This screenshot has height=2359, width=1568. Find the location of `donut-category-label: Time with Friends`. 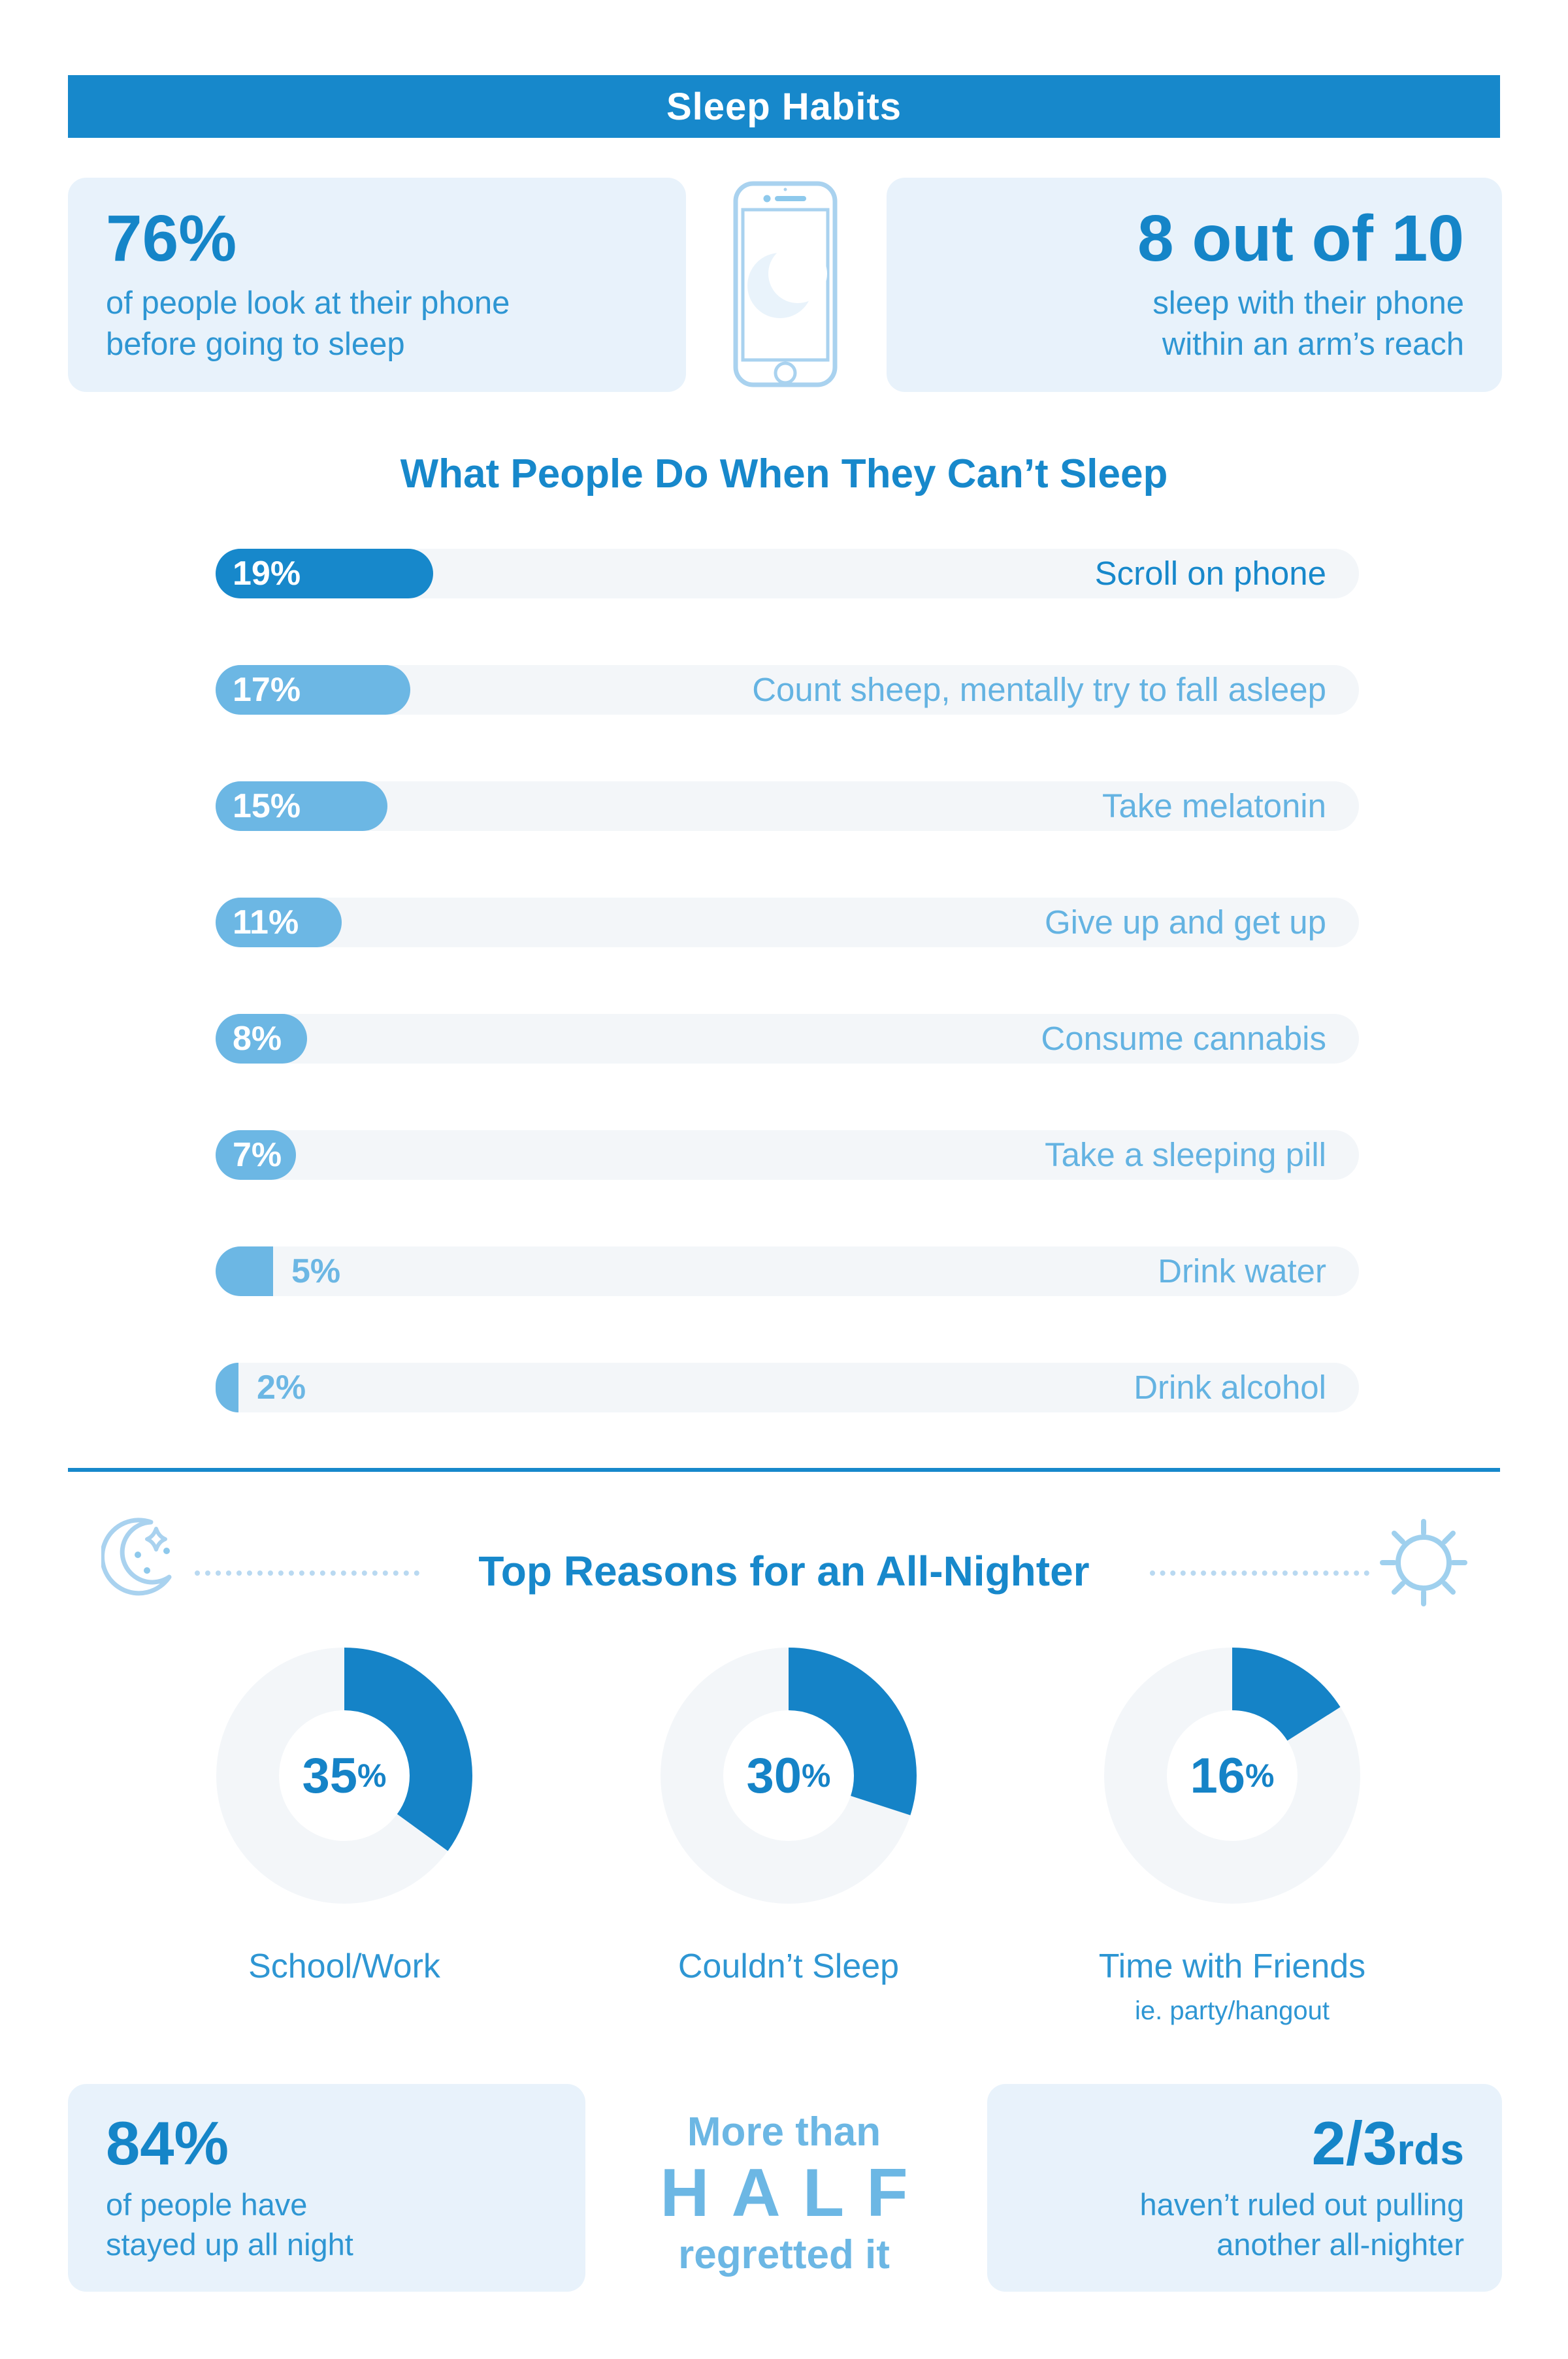

donut-category-label: Time with Friends is located at coordinates (1232, 1966).